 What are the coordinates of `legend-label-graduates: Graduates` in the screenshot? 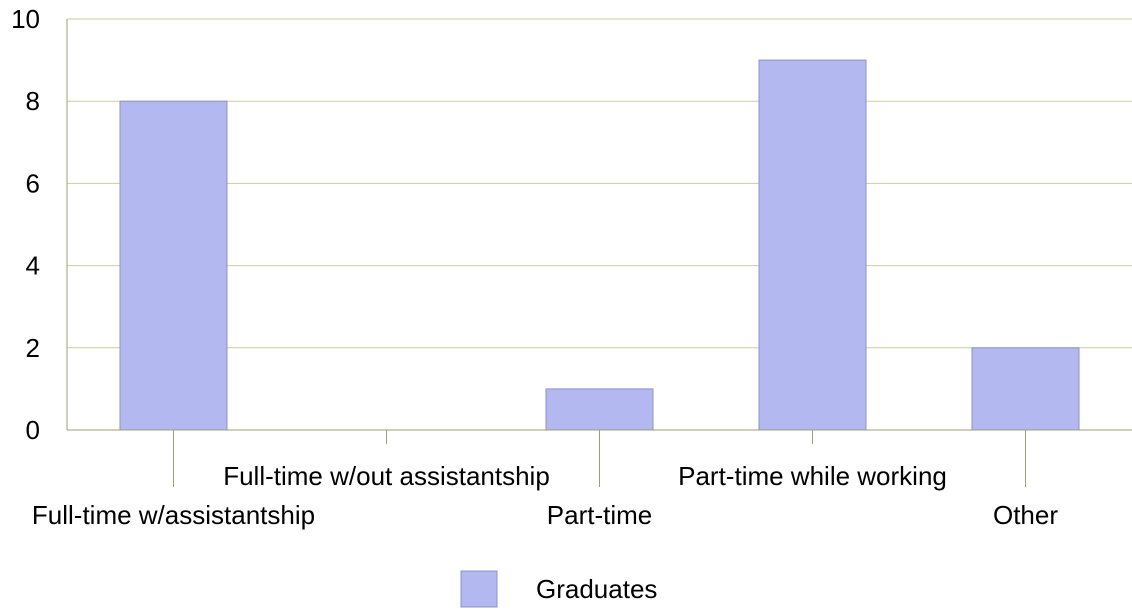 It's located at (596, 589).